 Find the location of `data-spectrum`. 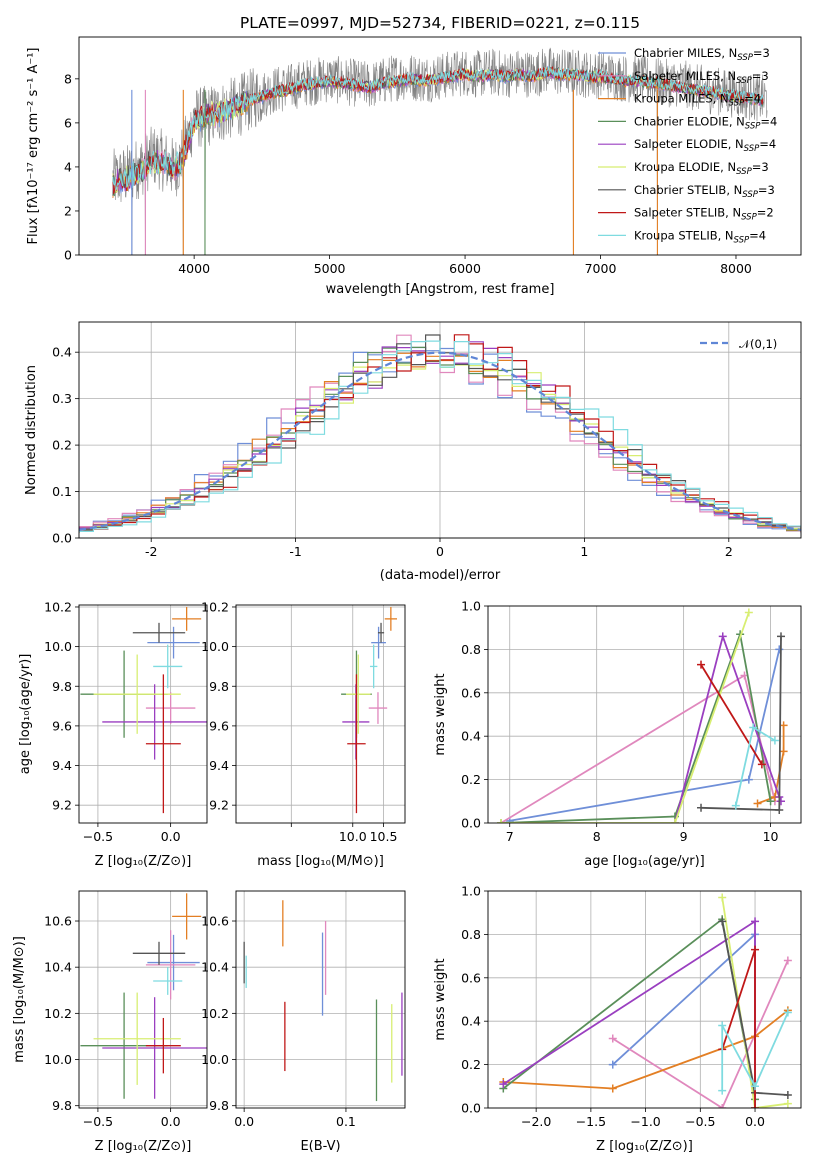

data-spectrum is located at coordinates (440, 151).